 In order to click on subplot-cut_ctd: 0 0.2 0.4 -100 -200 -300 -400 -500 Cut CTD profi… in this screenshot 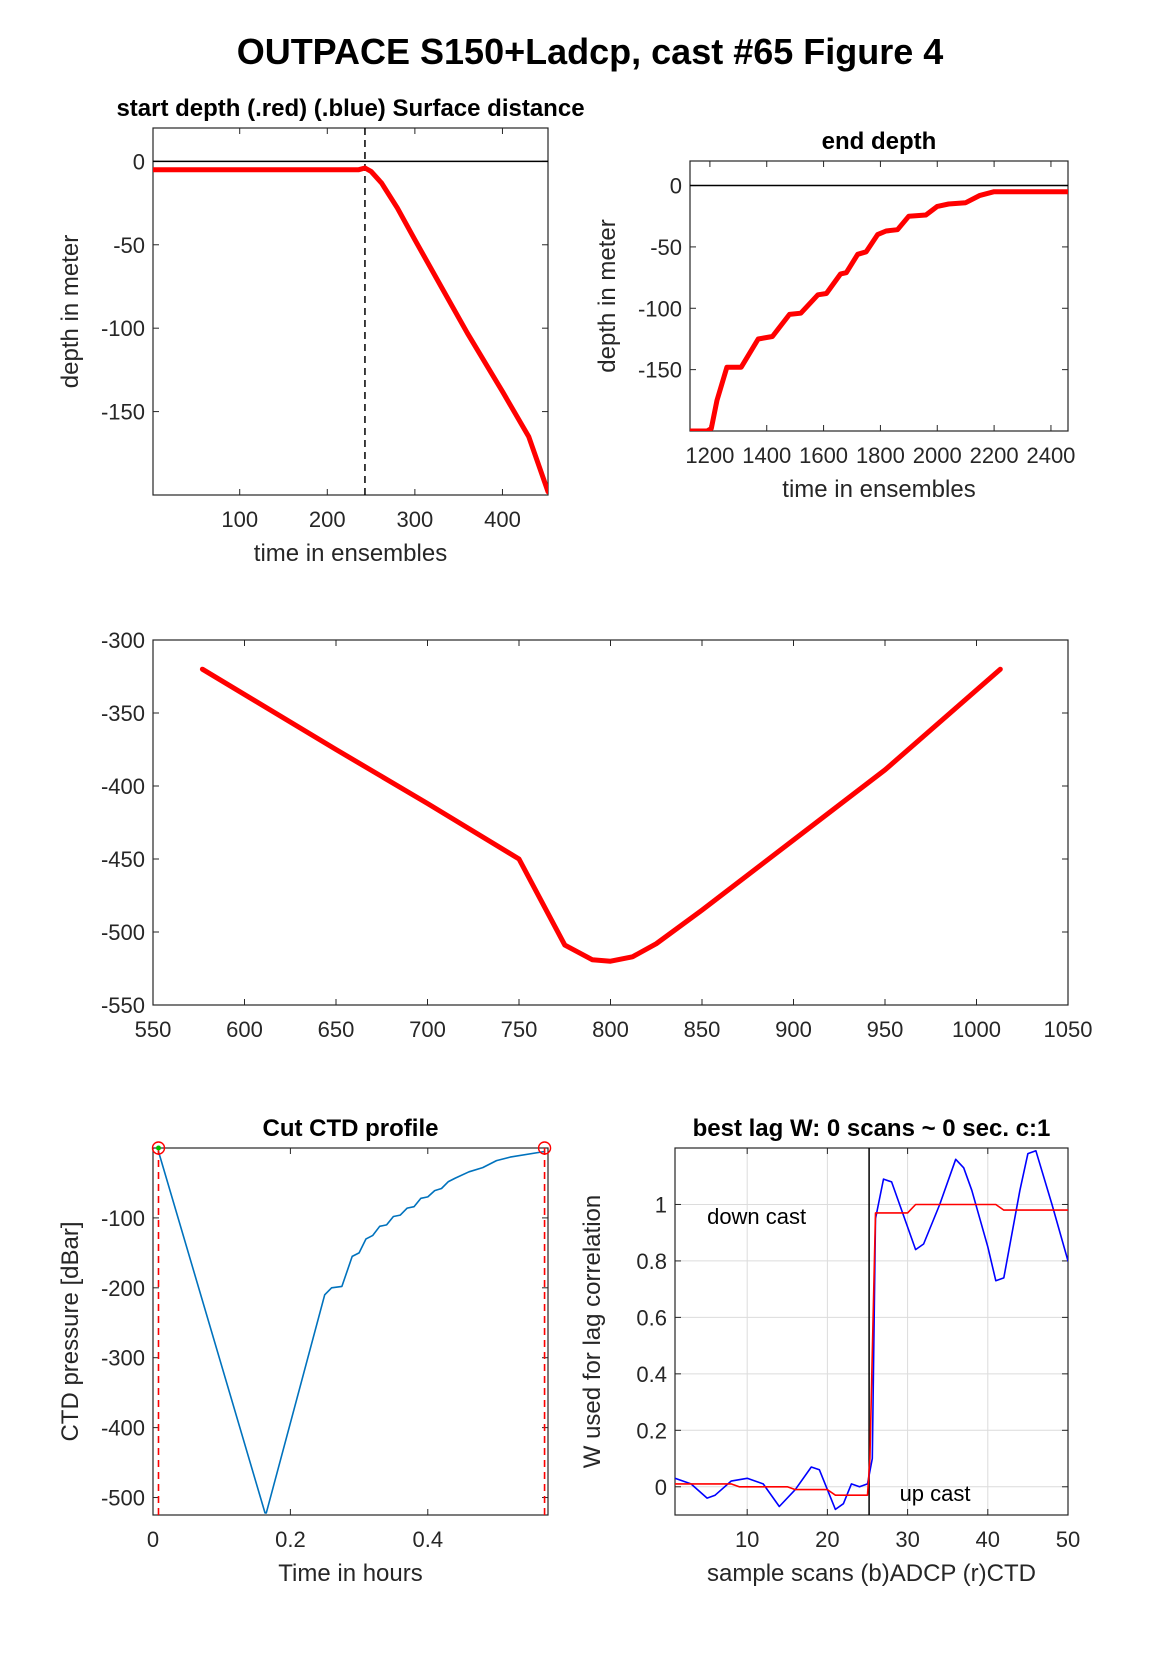, I will do `click(304, 1351)`.